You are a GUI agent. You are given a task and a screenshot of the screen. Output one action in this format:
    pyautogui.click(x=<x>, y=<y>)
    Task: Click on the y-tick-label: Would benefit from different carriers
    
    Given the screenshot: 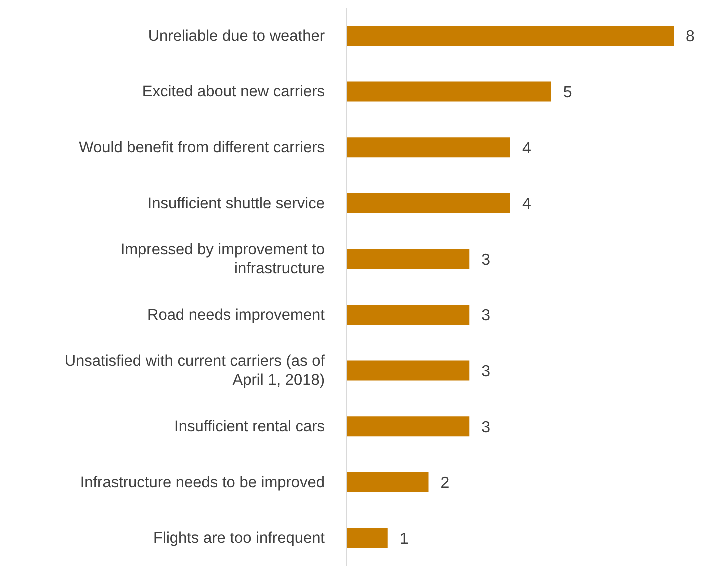 What is the action you would take?
    pyautogui.click(x=202, y=147)
    